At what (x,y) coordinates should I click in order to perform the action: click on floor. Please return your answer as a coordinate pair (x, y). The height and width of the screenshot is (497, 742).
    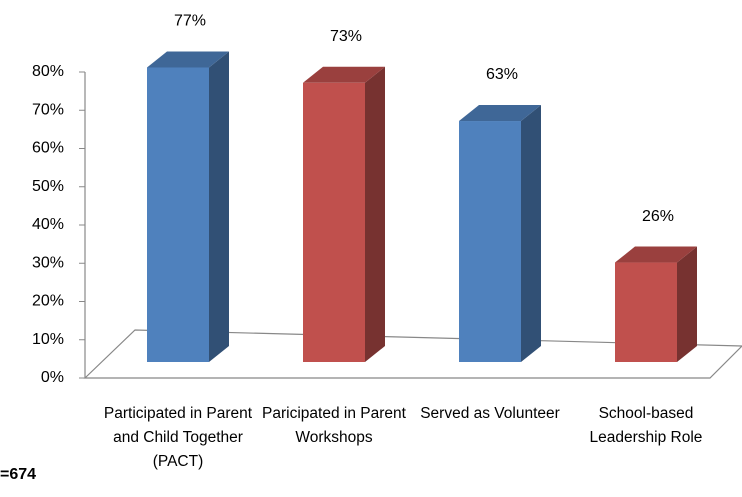
    Looking at the image, I should click on (412, 354).